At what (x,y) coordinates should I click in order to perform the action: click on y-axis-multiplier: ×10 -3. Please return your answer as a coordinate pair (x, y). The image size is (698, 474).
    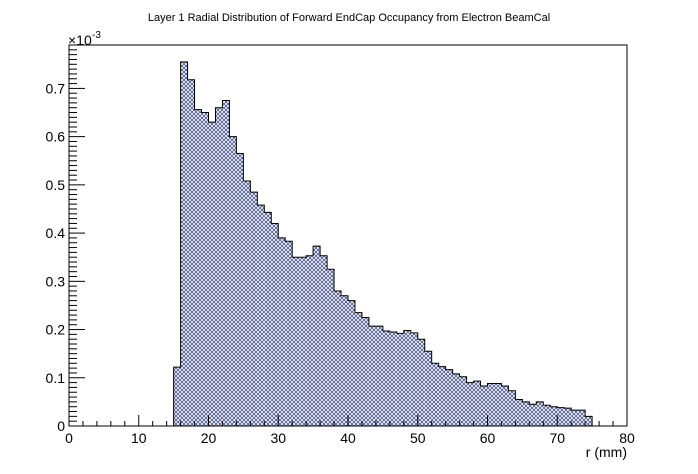
    Looking at the image, I should click on (84, 39).